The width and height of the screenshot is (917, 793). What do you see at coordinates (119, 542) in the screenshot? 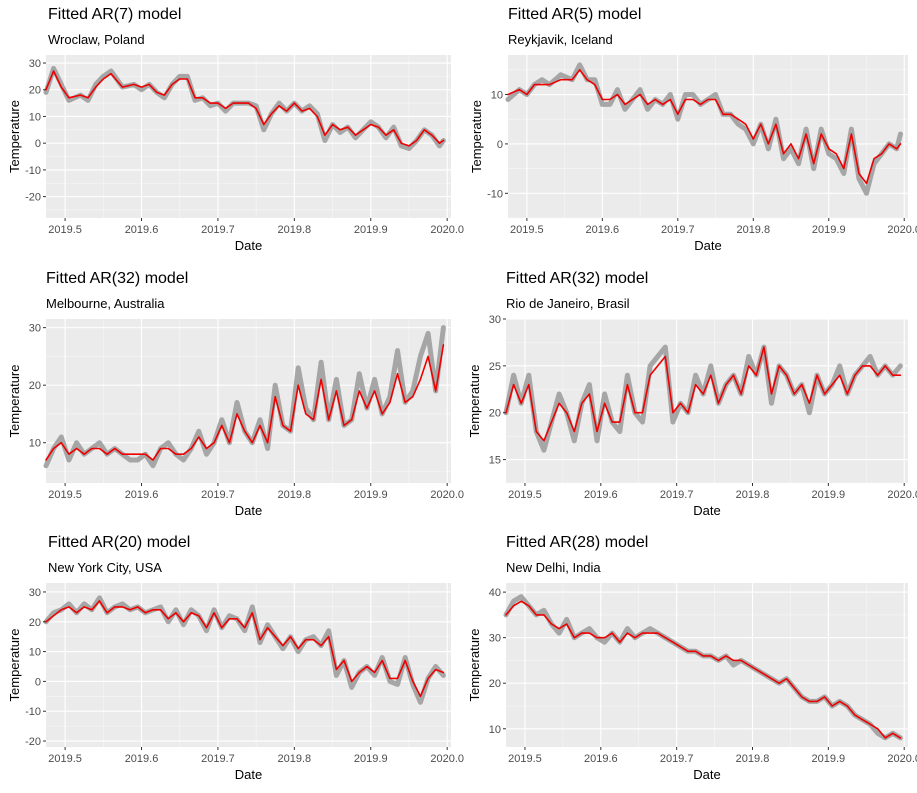
I see `chart-title: Fitted AR(20) model` at bounding box center [119, 542].